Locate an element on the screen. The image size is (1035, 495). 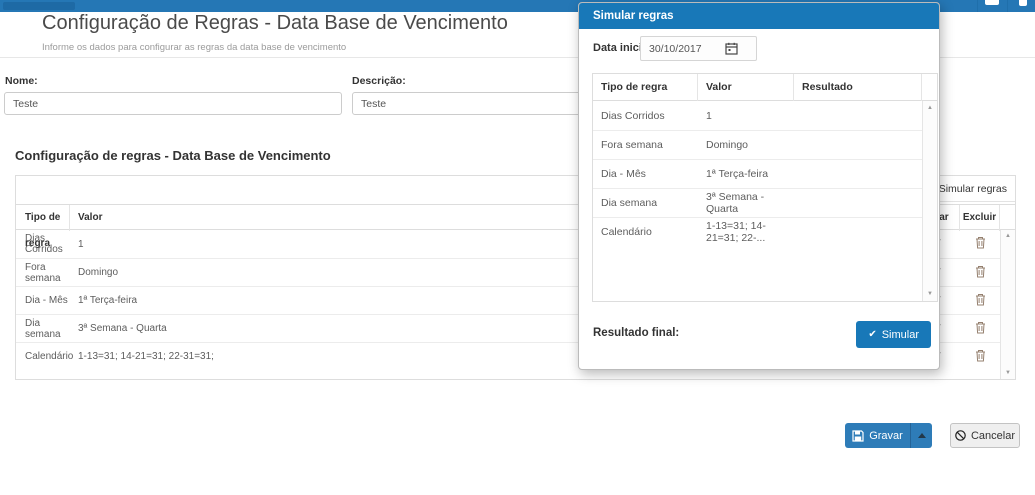
cancel-icon is located at coordinates (960, 435).